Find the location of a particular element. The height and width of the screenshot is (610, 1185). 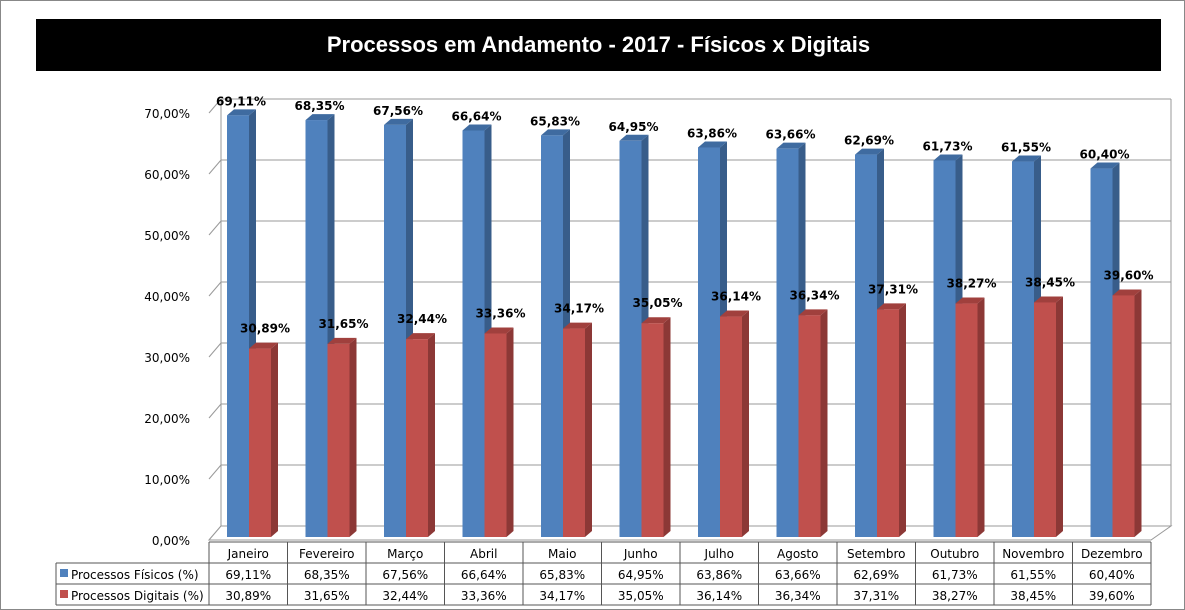

category-label: Abril is located at coordinates (483, 554).